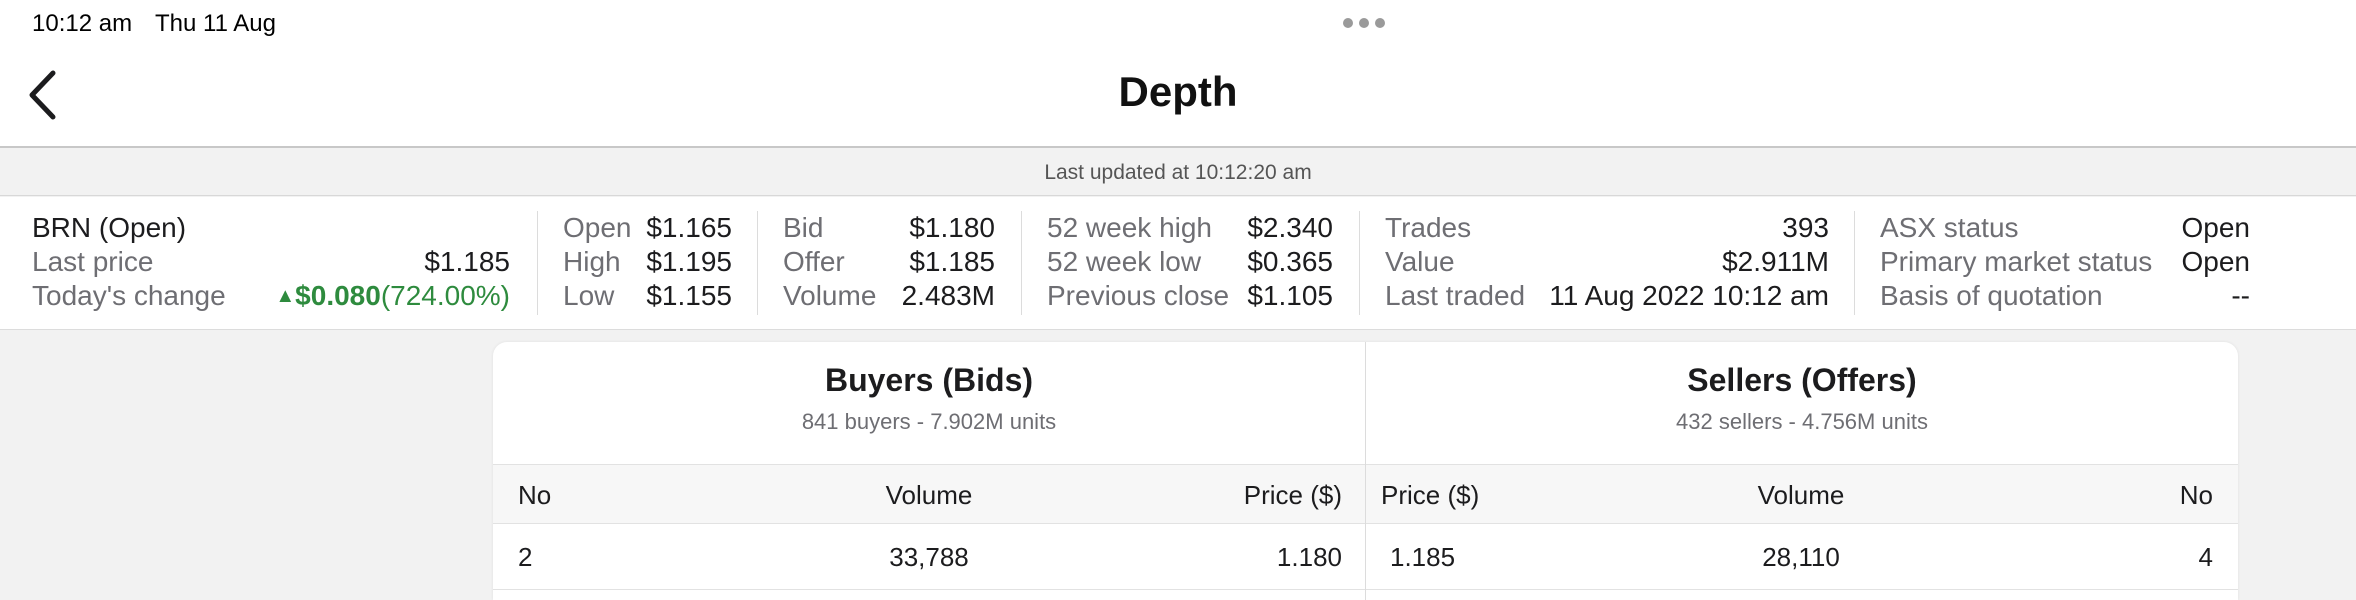 This screenshot has width=2356, height=600. Describe the element at coordinates (1309, 557) in the screenshot. I see `buy-price-cell: 1.180` at that location.